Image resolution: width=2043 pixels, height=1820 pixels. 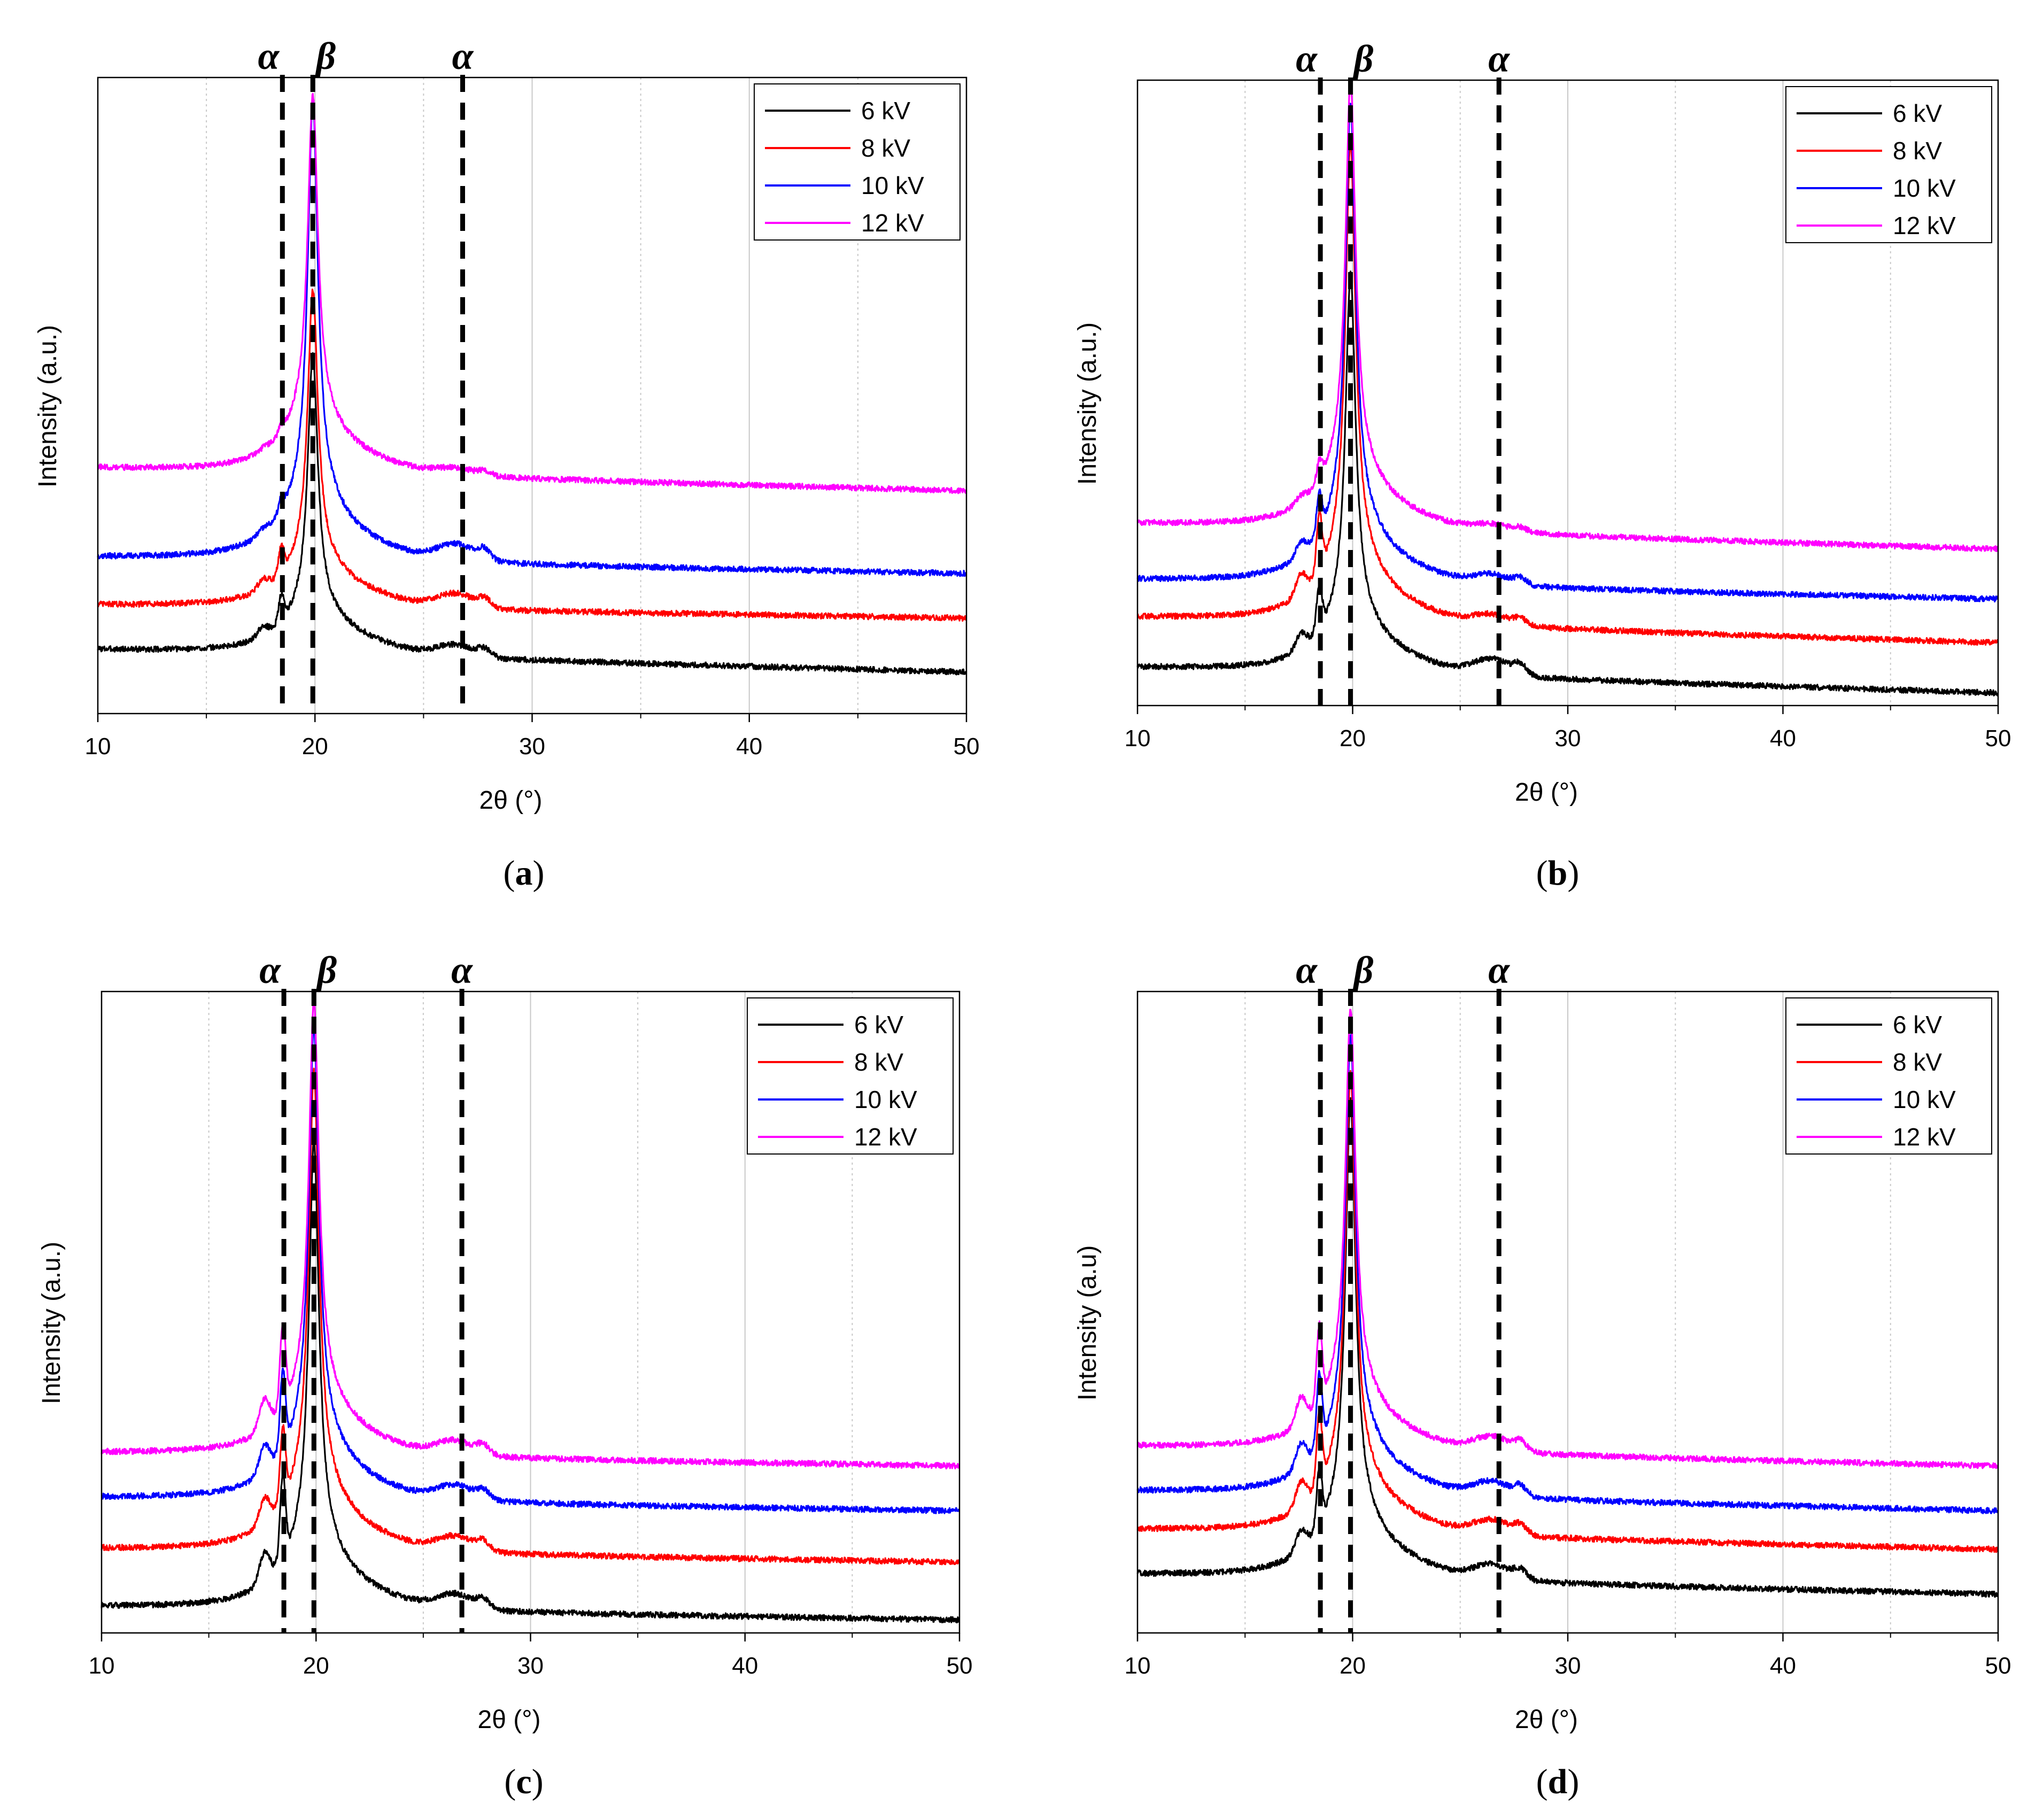 What do you see at coordinates (1558, 874) in the screenshot?
I see `panel-caption: (b)` at bounding box center [1558, 874].